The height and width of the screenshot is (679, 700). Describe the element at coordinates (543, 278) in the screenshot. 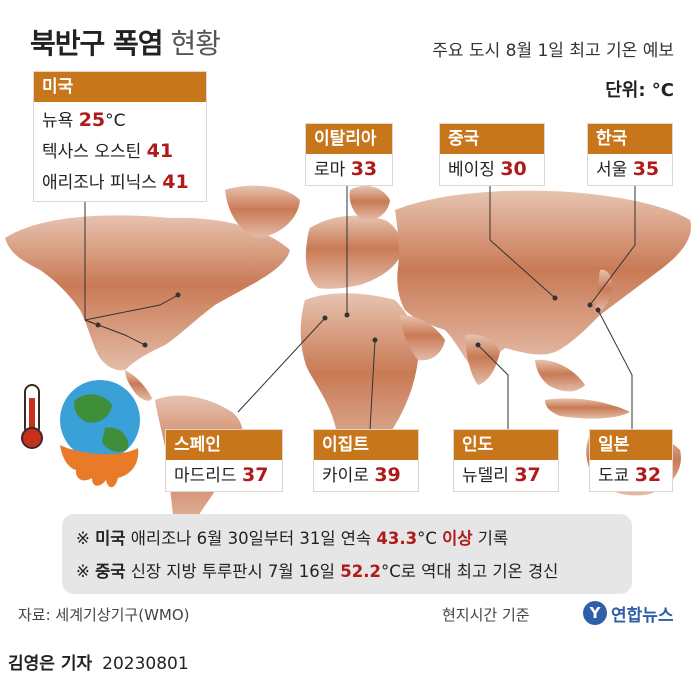

I see `asia` at that location.